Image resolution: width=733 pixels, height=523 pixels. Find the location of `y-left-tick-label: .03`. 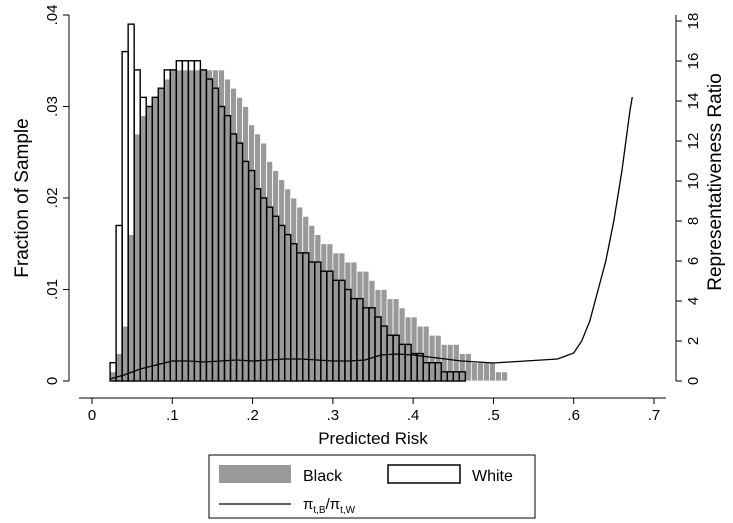

y-left-tick-label: .03 is located at coordinates (52, 106).